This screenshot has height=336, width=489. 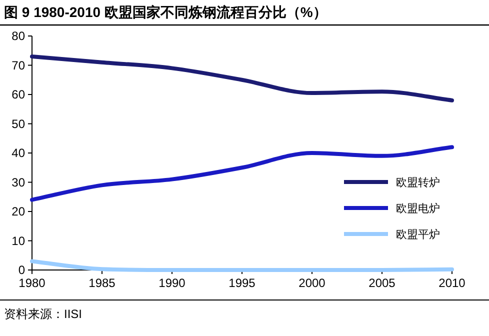 I want to click on y-tick-label: 0, so click(x=22, y=270).